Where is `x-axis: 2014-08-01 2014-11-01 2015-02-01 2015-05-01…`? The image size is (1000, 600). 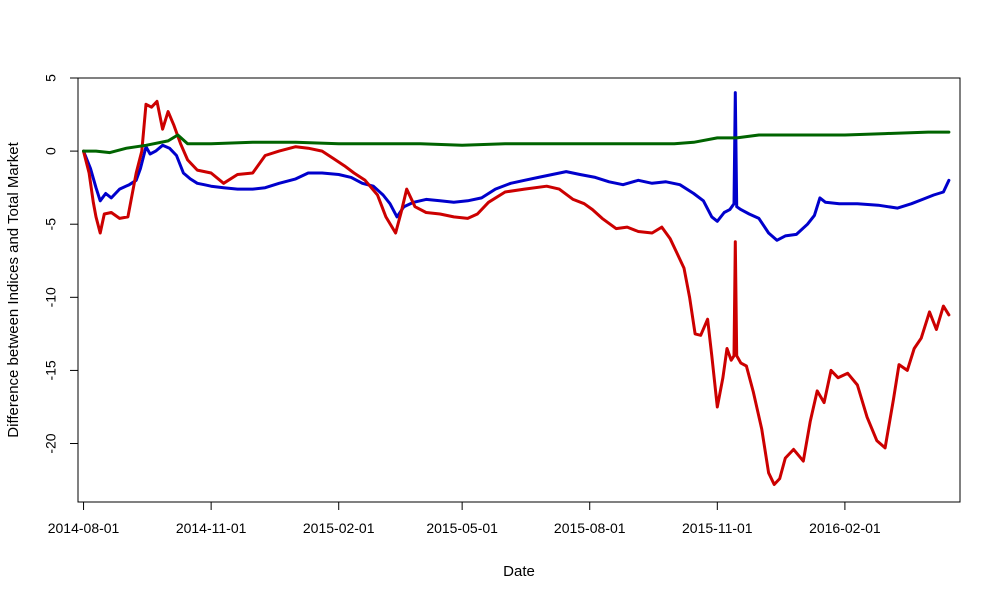 x-axis: 2014-08-01 2014-11-01 2015-02-01 2015-05-01… is located at coordinates (464, 518).